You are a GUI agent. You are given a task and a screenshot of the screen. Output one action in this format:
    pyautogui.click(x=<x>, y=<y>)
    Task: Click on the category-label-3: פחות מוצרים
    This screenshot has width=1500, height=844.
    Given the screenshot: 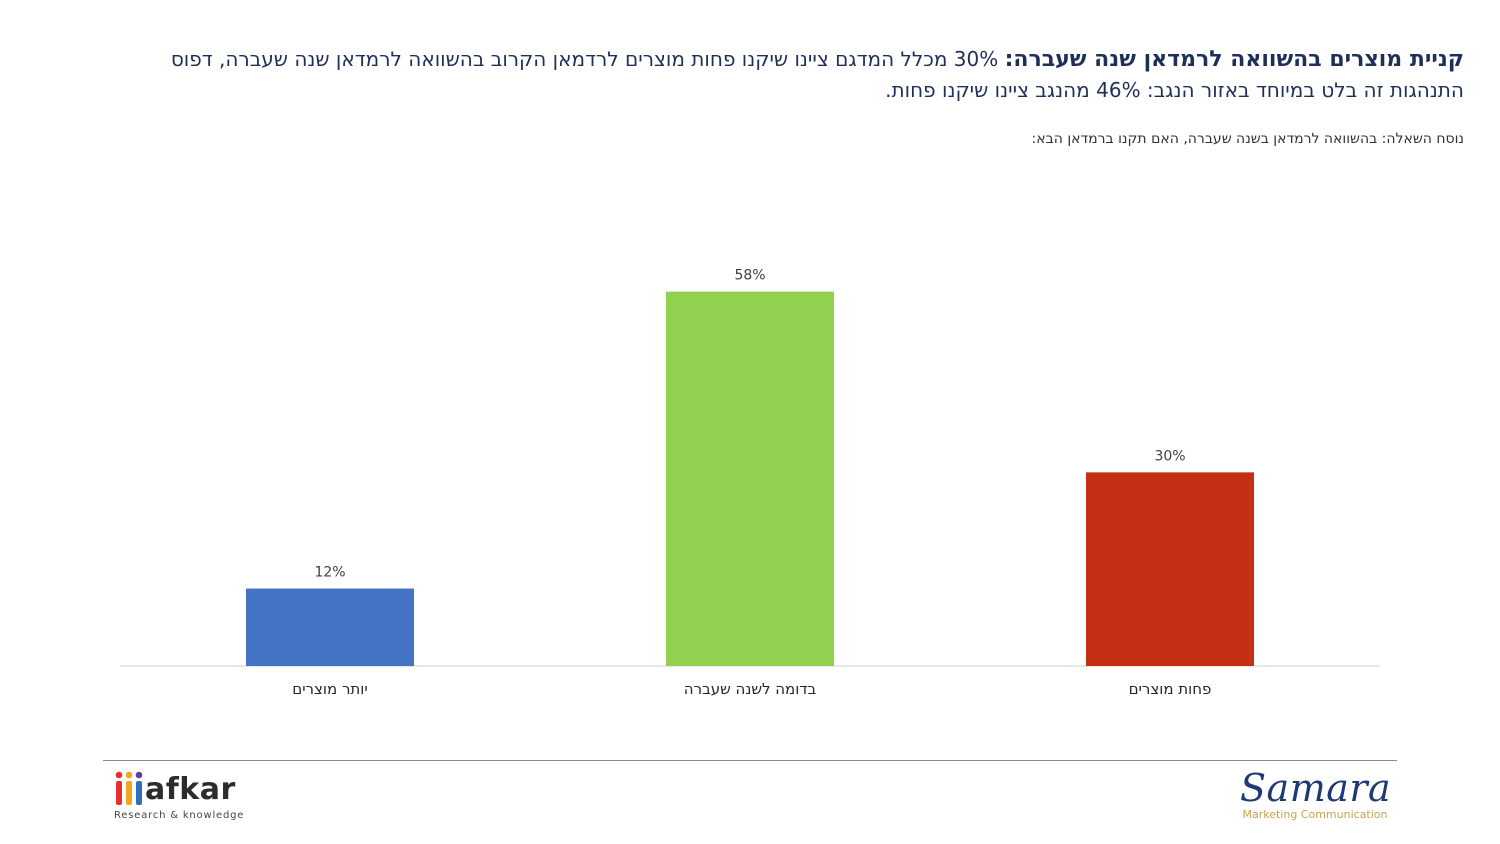 What is the action you would take?
    pyautogui.click(x=1170, y=689)
    